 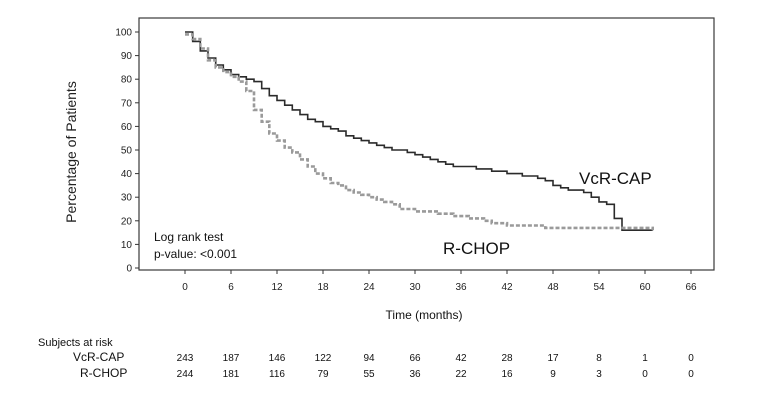 What do you see at coordinates (415, 287) in the screenshot?
I see `x-tick-label: 30` at bounding box center [415, 287].